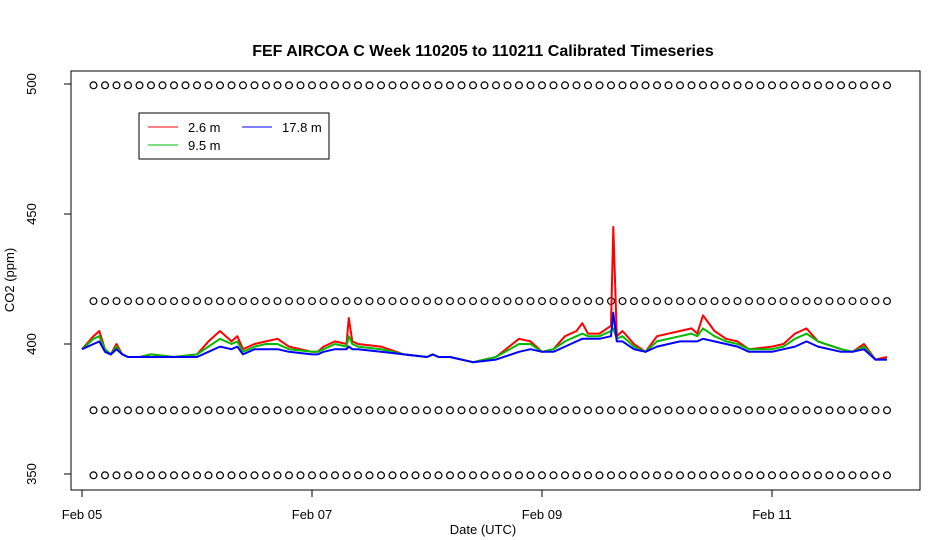  I want to click on legend-label-9-5m: 9.5 m, so click(204, 145).